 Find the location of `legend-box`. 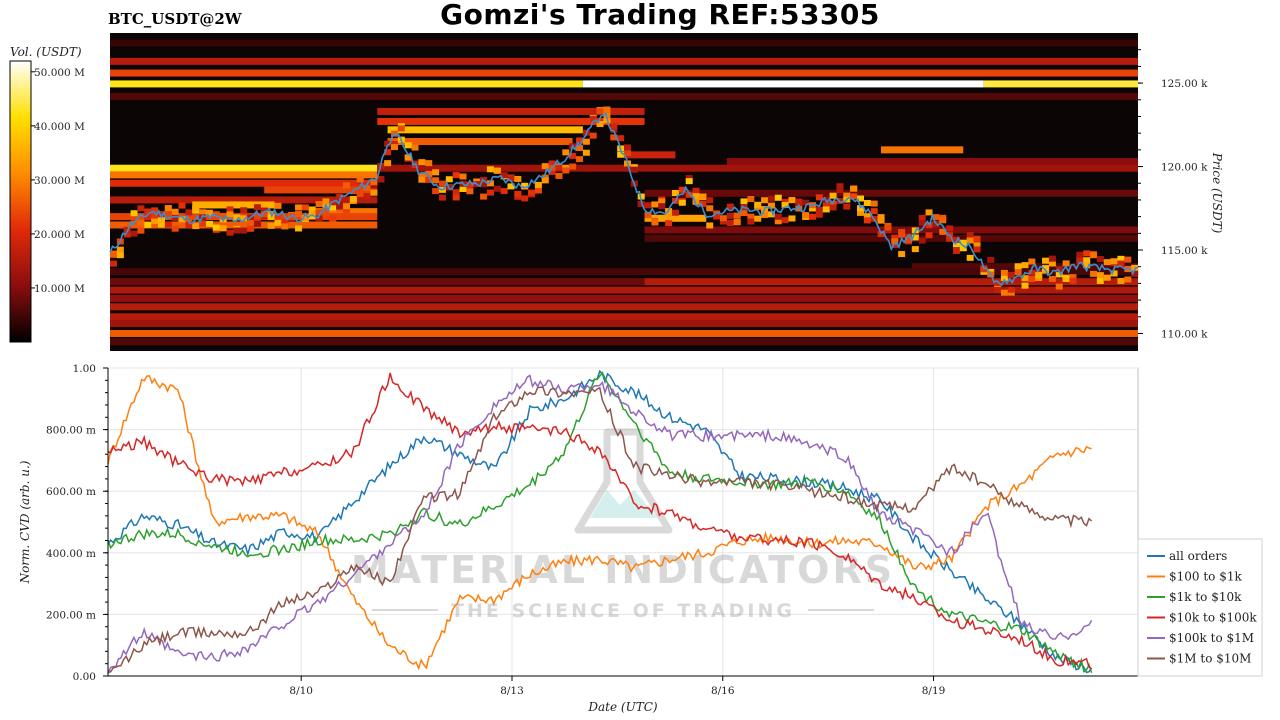

legend-box is located at coordinates (1200, 607).